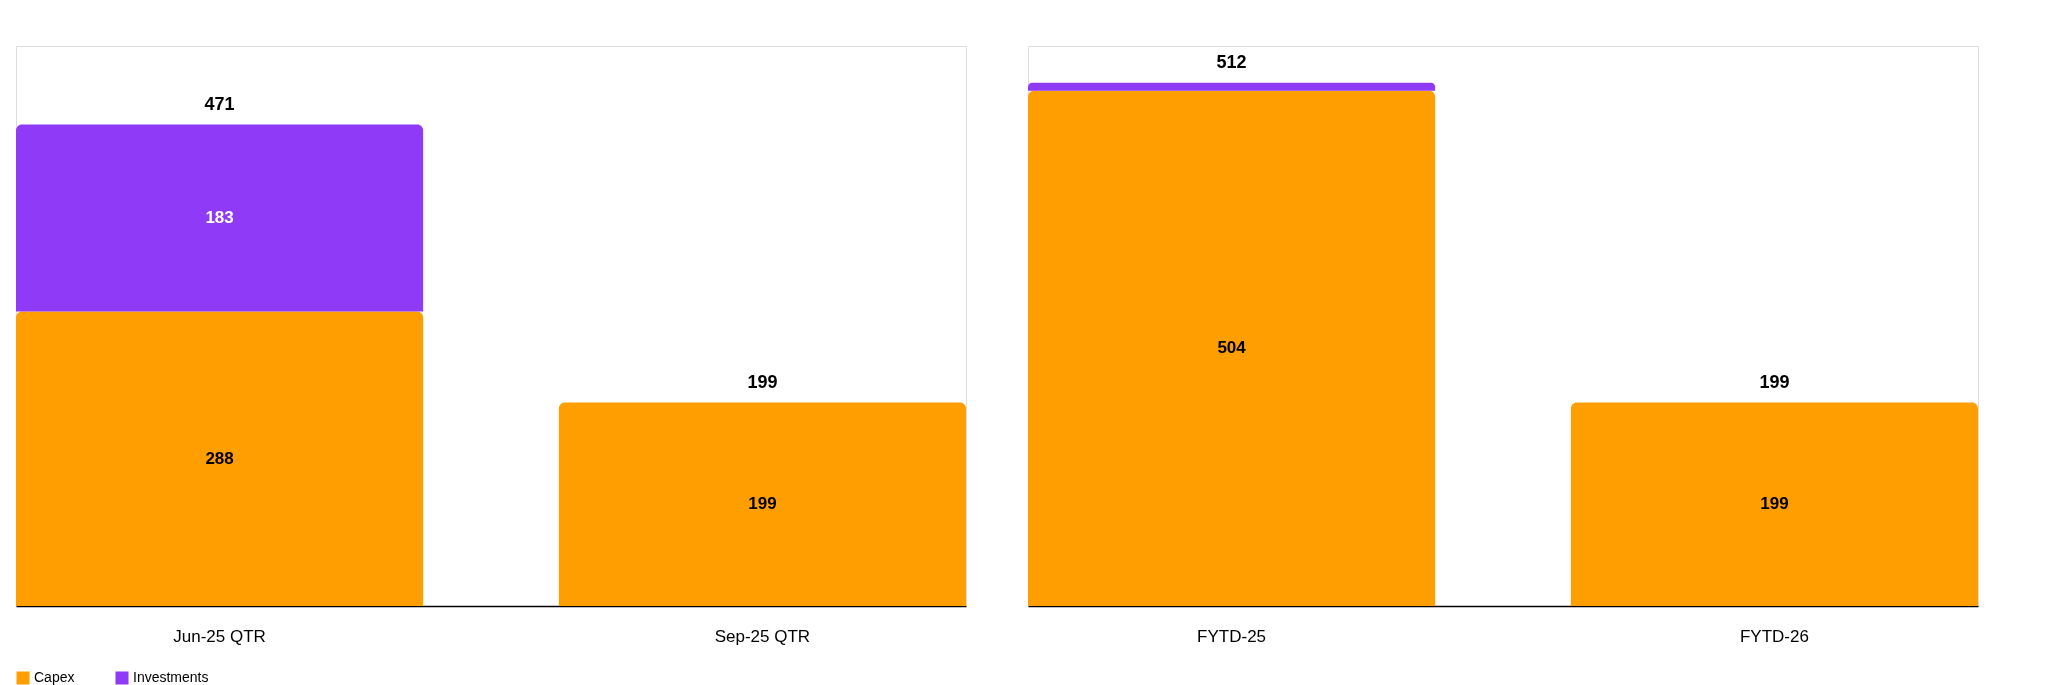  What do you see at coordinates (219, 218) in the screenshot?
I see `data-label: 183` at bounding box center [219, 218].